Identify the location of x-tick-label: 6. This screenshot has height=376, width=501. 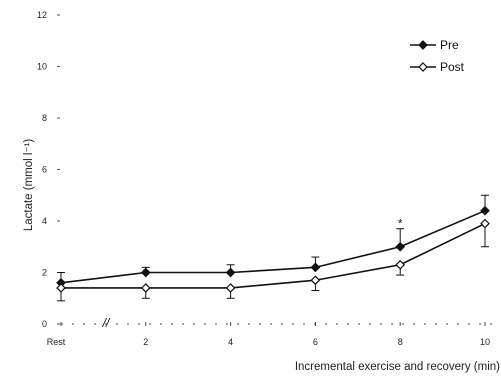
(315, 342).